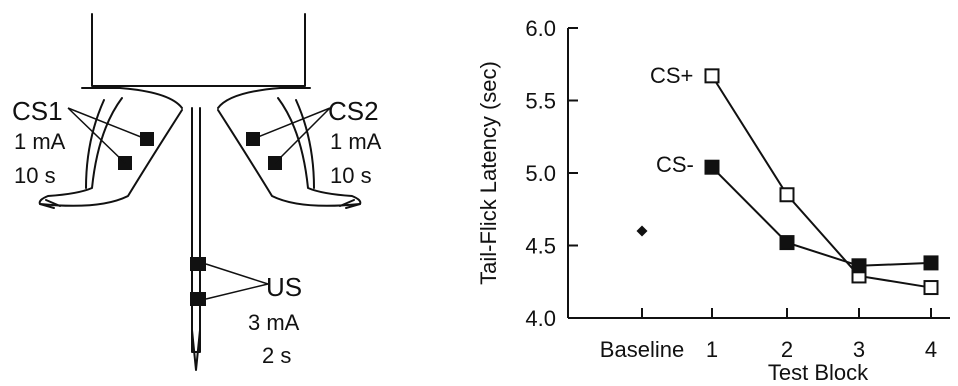 The height and width of the screenshot is (386, 958). I want to click on y-tick-label: 6.0, so click(540, 28).